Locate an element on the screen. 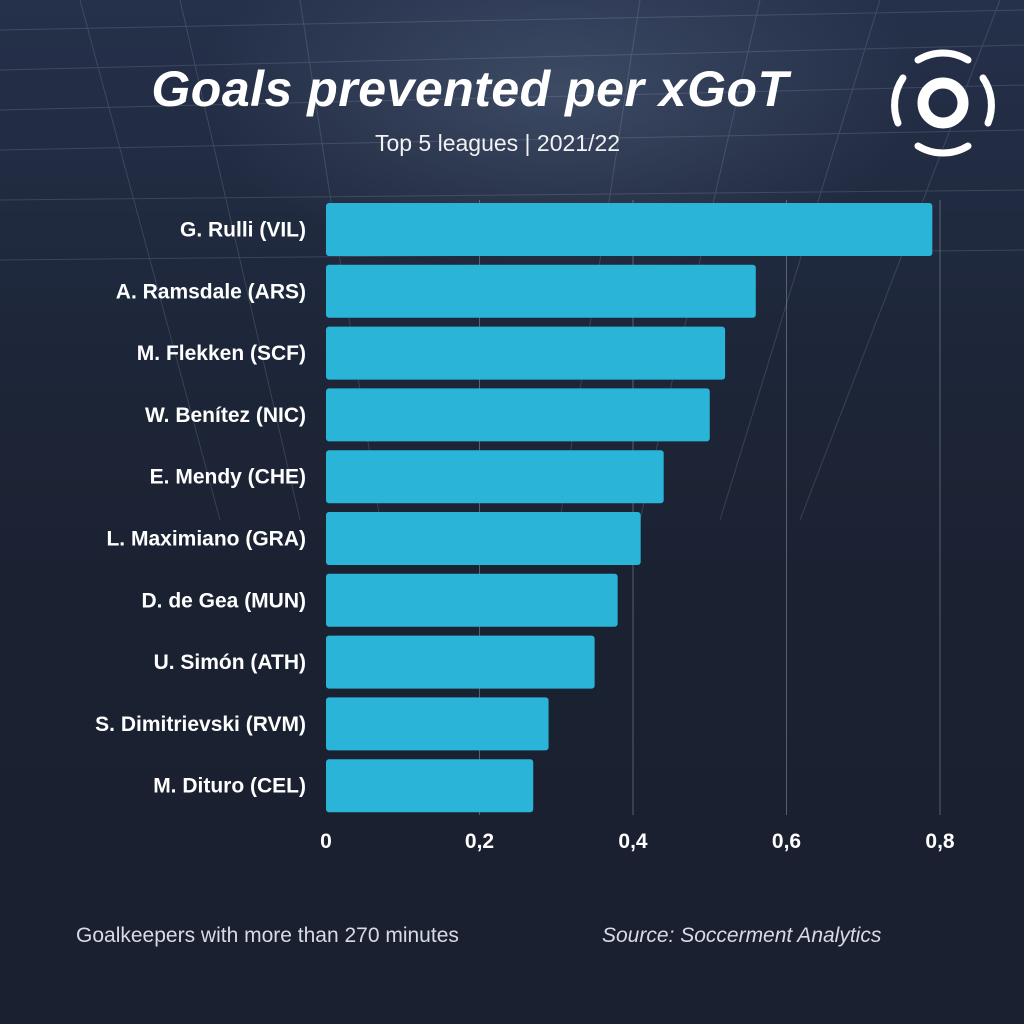 The height and width of the screenshot is (1024, 1024). category-label: U. Simón (ATH) is located at coordinates (230, 662).